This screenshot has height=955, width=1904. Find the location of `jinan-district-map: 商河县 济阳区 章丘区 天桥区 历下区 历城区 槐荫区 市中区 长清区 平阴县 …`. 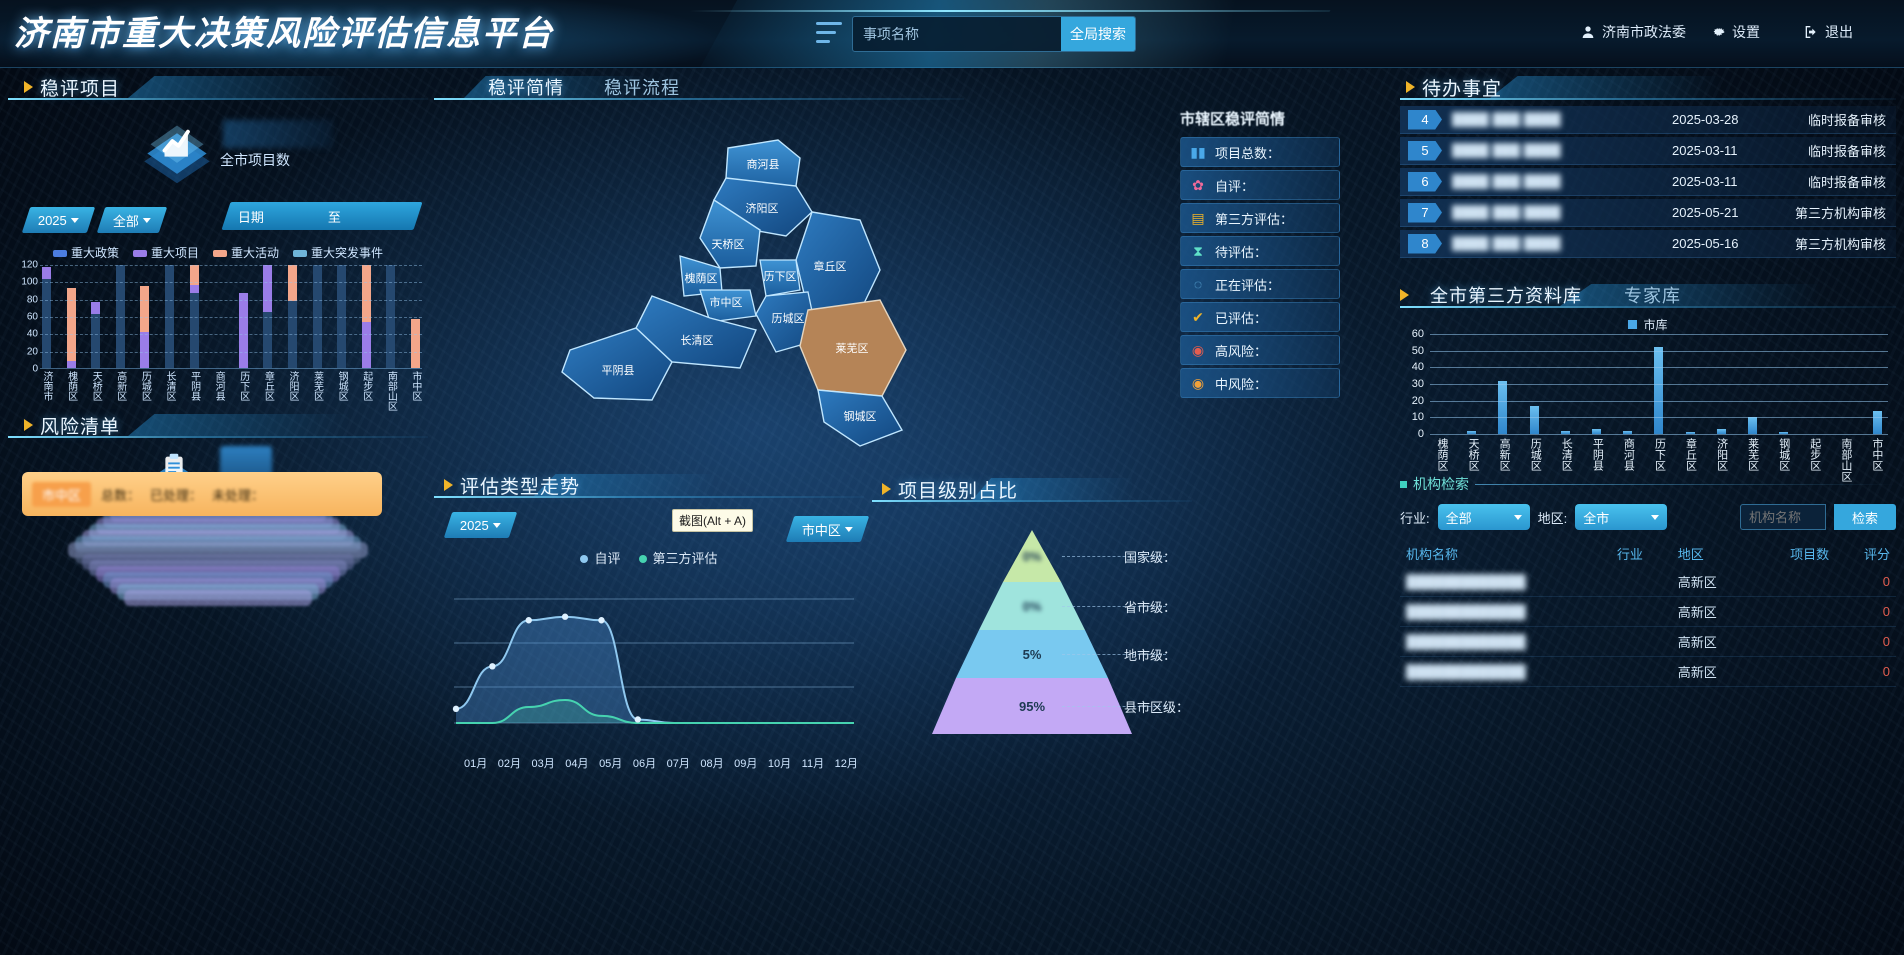

jinan-district-map: 商河县 济阳区 章丘区 天桥区 历下区 历城区 槐荫区 市中区 长清区 平阴县 … is located at coordinates (770, 285).